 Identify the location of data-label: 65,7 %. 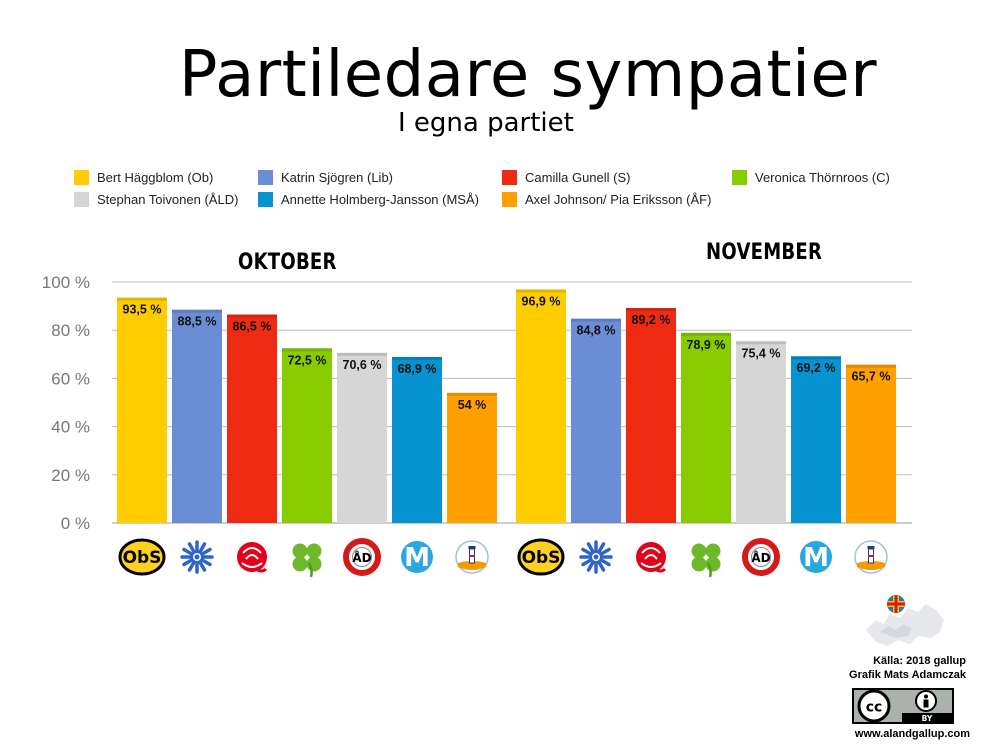
(871, 377).